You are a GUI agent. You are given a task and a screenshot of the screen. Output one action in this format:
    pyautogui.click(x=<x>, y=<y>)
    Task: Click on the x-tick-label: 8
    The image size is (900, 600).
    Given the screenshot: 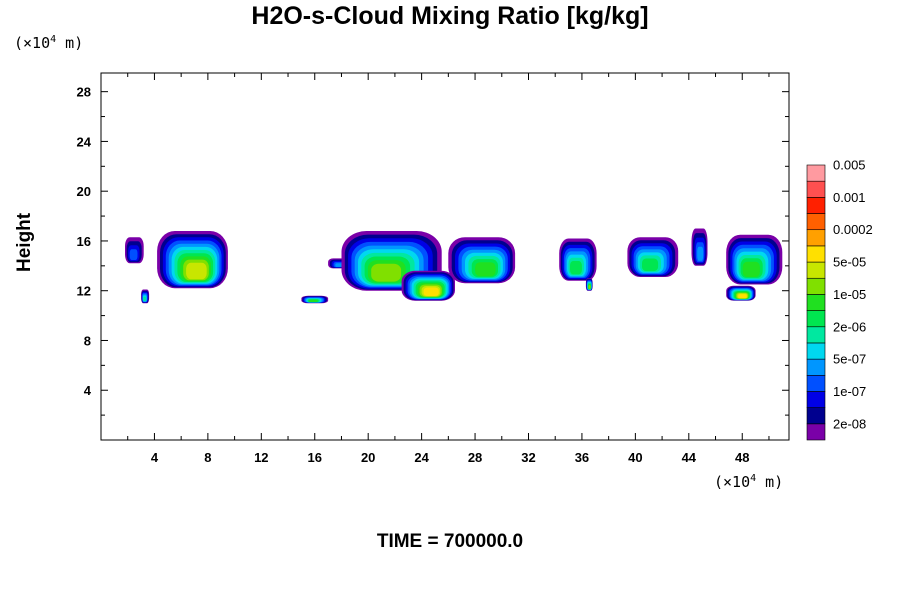 What is the action you would take?
    pyautogui.click(x=207, y=457)
    